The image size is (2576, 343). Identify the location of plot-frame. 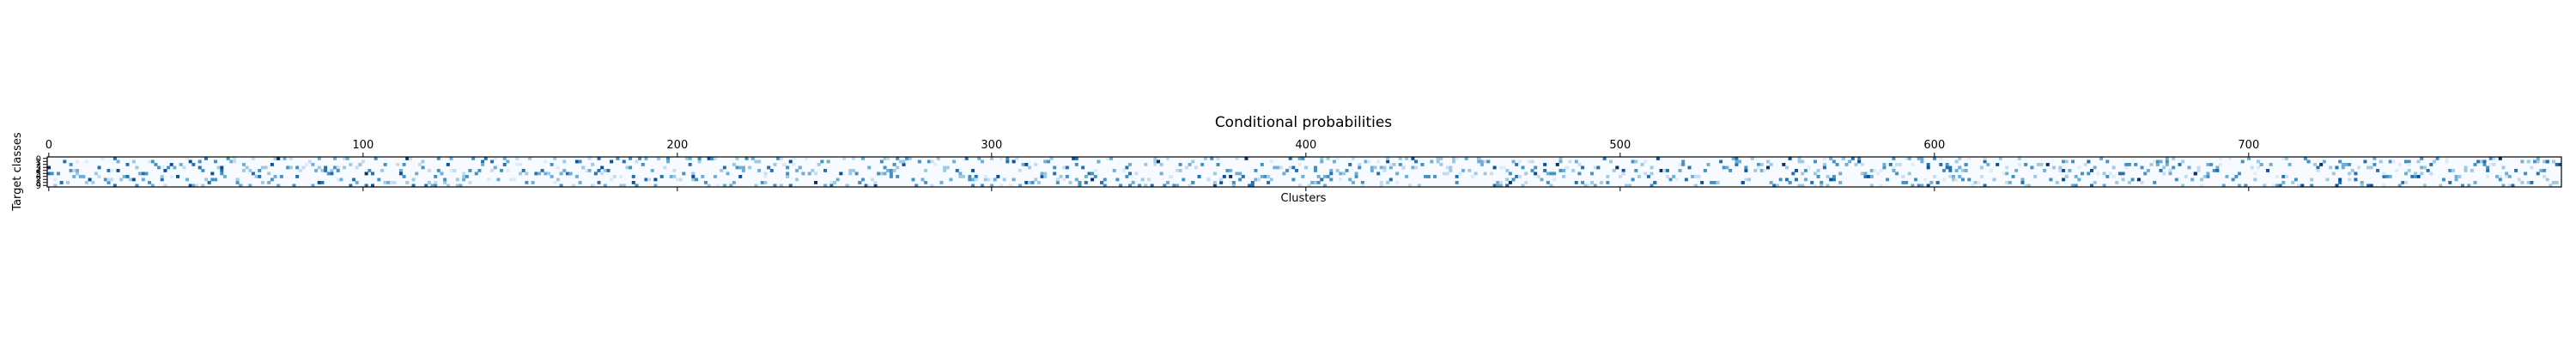
(1304, 172).